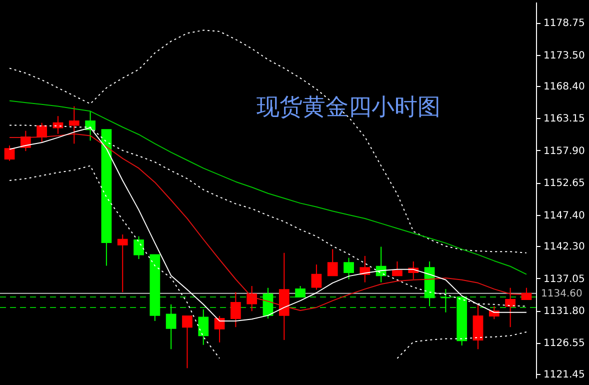 This screenshot has height=385, width=589. What do you see at coordinates (564, 119) in the screenshot?
I see `y-tick-label: 1163.15` at bounding box center [564, 119].